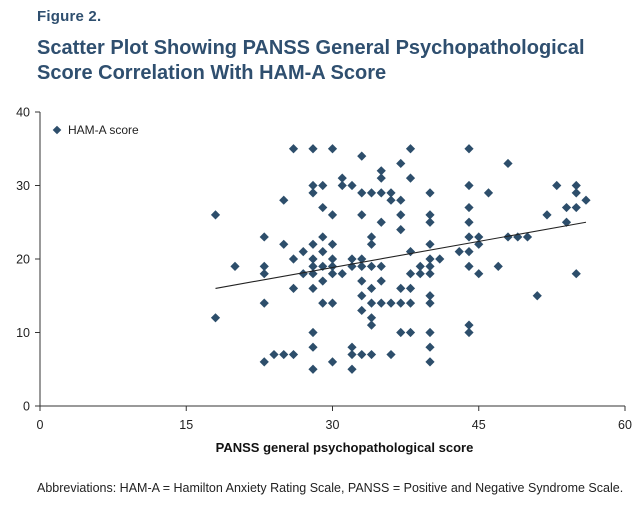  I want to click on y-tick-label: 40, so click(23, 113).